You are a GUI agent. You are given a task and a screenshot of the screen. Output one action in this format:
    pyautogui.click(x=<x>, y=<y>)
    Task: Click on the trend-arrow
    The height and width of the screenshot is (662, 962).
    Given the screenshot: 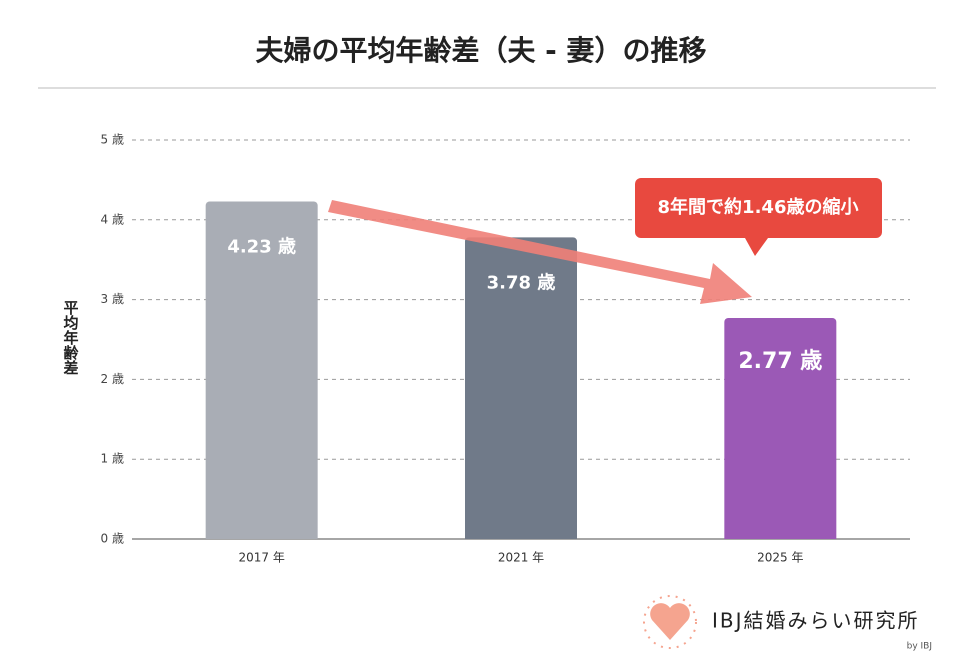 What is the action you would take?
    pyautogui.click(x=540, y=252)
    